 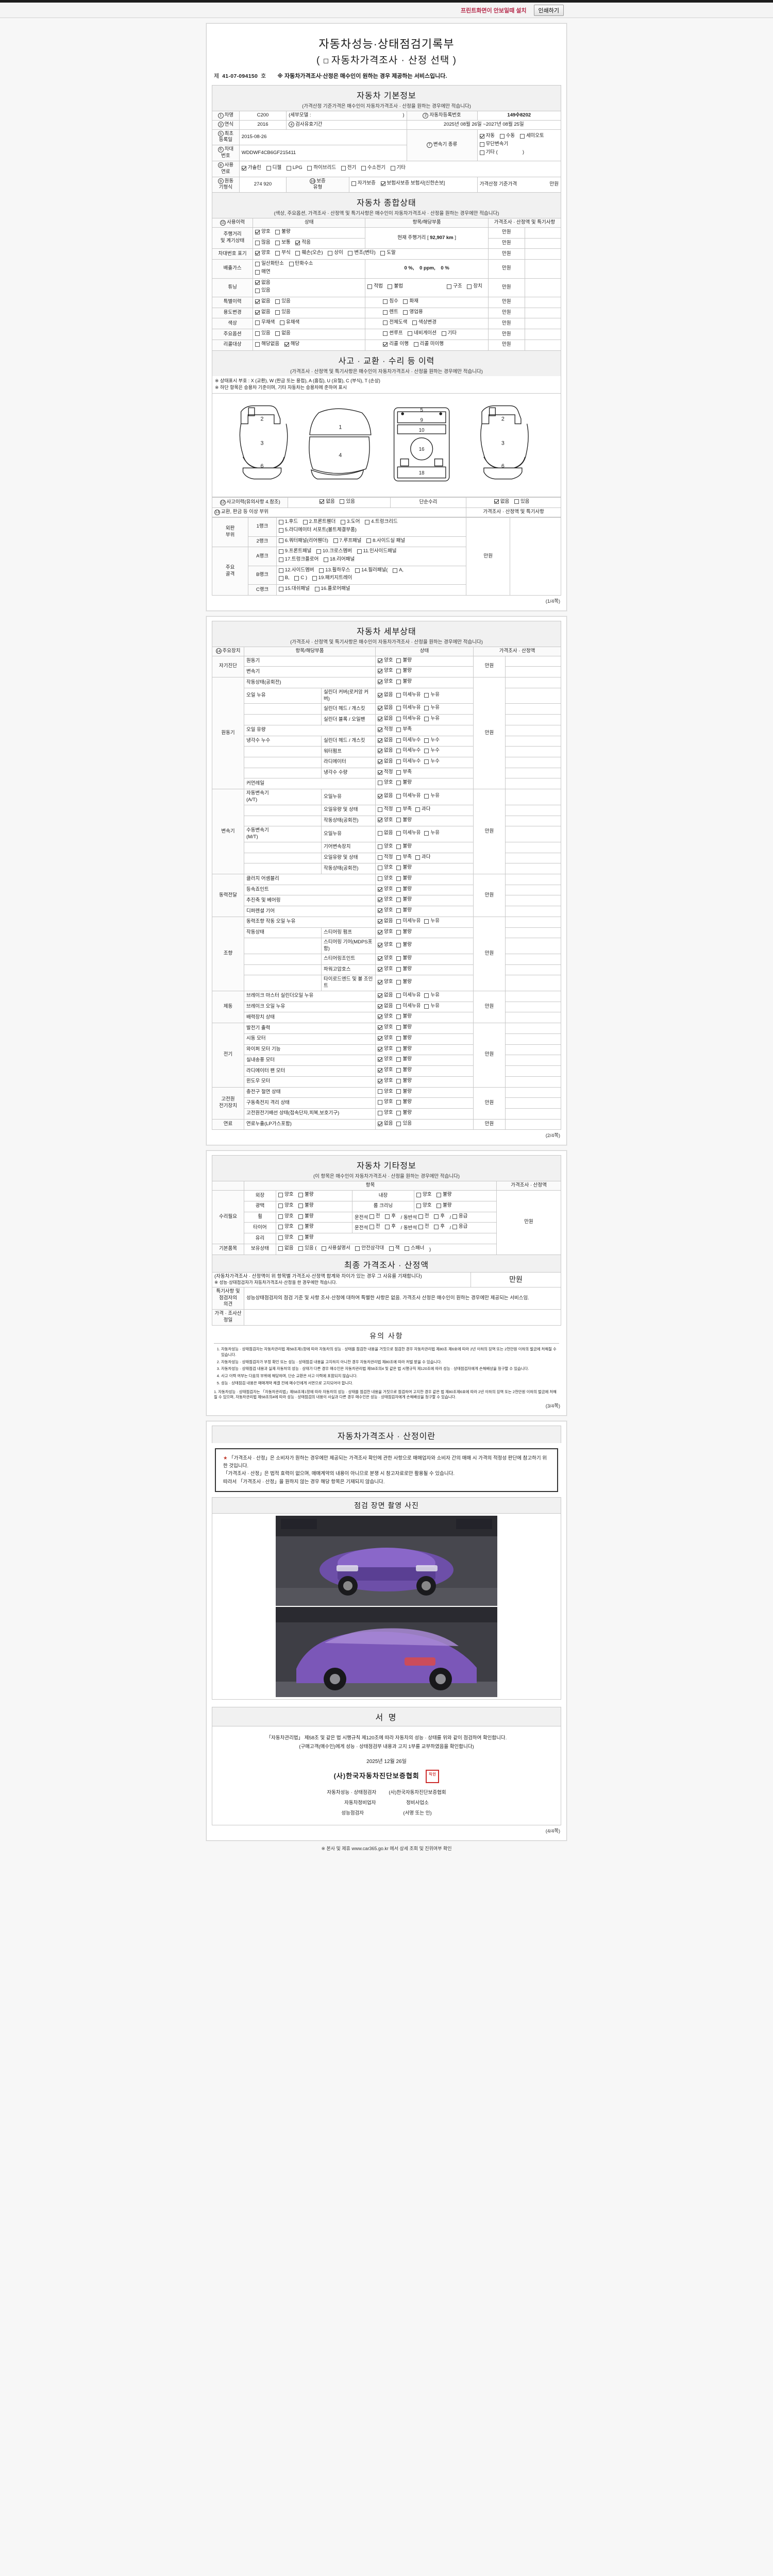 What do you see at coordinates (548, 10) in the screenshot?
I see `print-button: 인쇄하기` at bounding box center [548, 10].